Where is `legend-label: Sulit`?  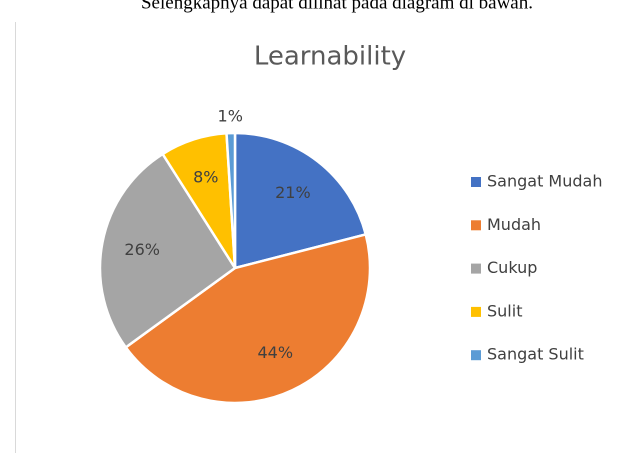
legend-label: Sulit is located at coordinates (504, 310).